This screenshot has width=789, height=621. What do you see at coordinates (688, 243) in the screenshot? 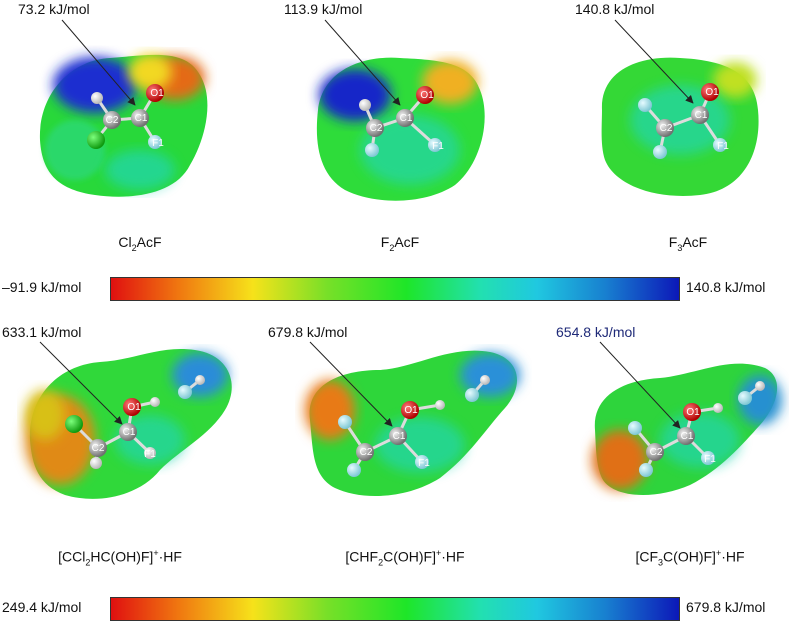
I see `molecule-name-f3acf: F3AcF` at bounding box center [688, 243].